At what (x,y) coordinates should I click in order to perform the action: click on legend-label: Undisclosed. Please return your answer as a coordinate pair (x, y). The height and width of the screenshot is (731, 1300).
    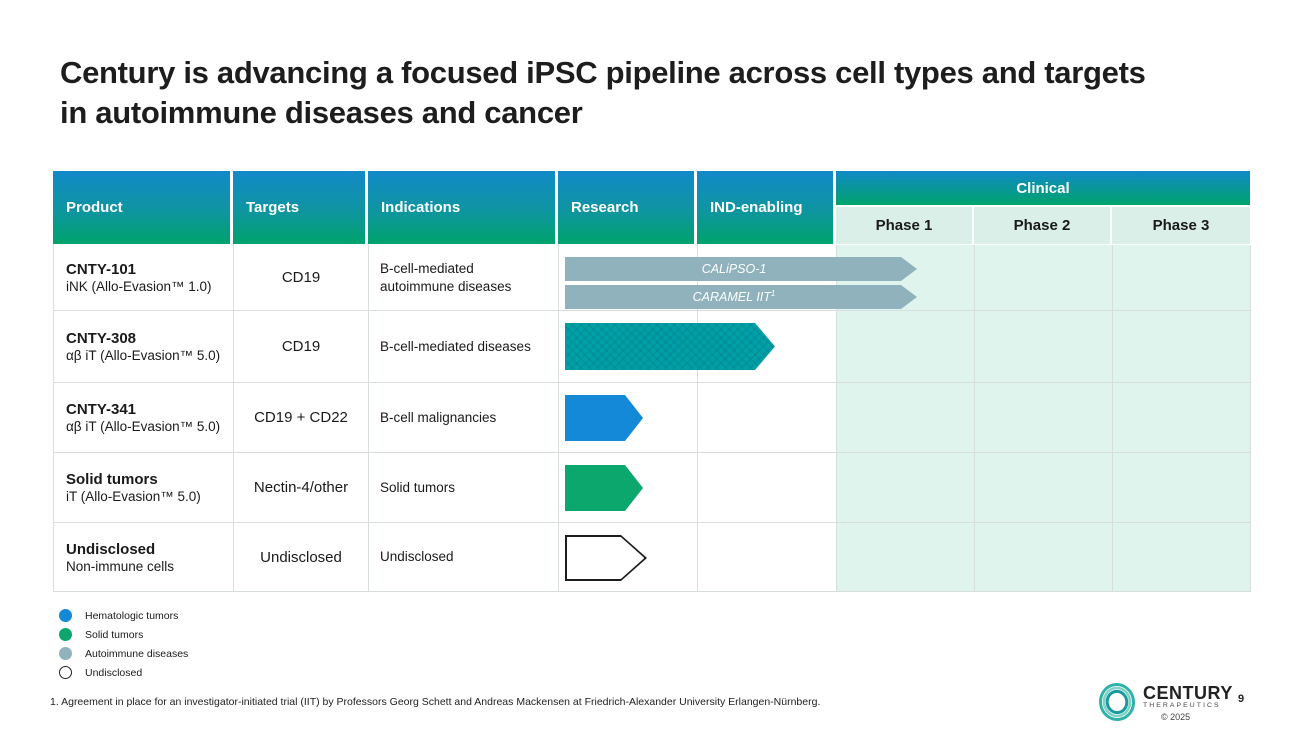
    Looking at the image, I should click on (114, 672).